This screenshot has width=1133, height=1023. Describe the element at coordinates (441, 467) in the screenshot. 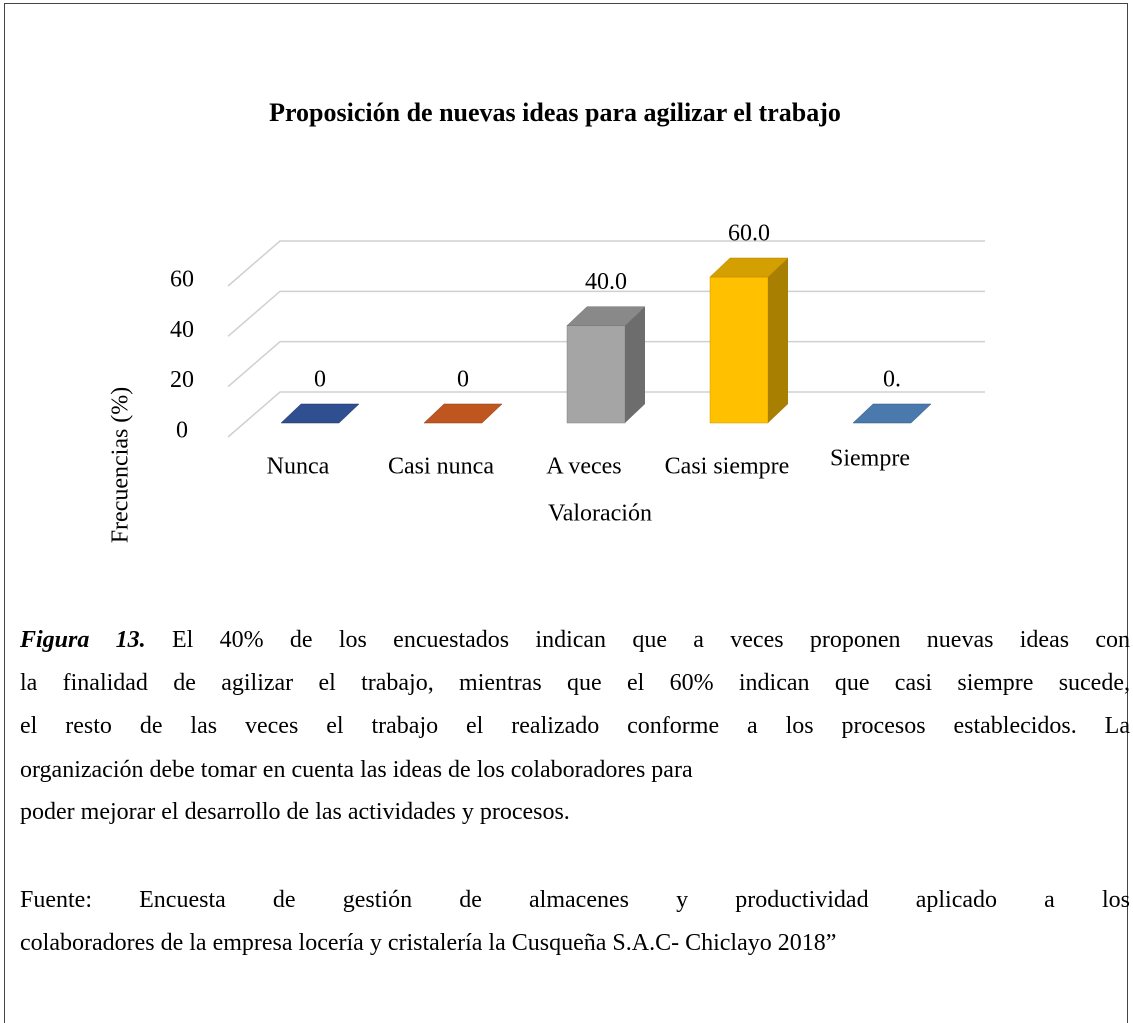

I see `x-tick-label: Casi nunca` at that location.